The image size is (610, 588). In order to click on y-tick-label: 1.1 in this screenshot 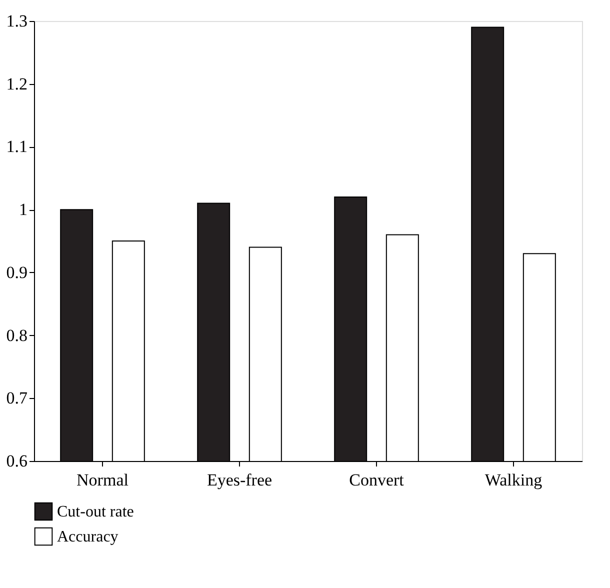, I will do `click(17, 146)`.